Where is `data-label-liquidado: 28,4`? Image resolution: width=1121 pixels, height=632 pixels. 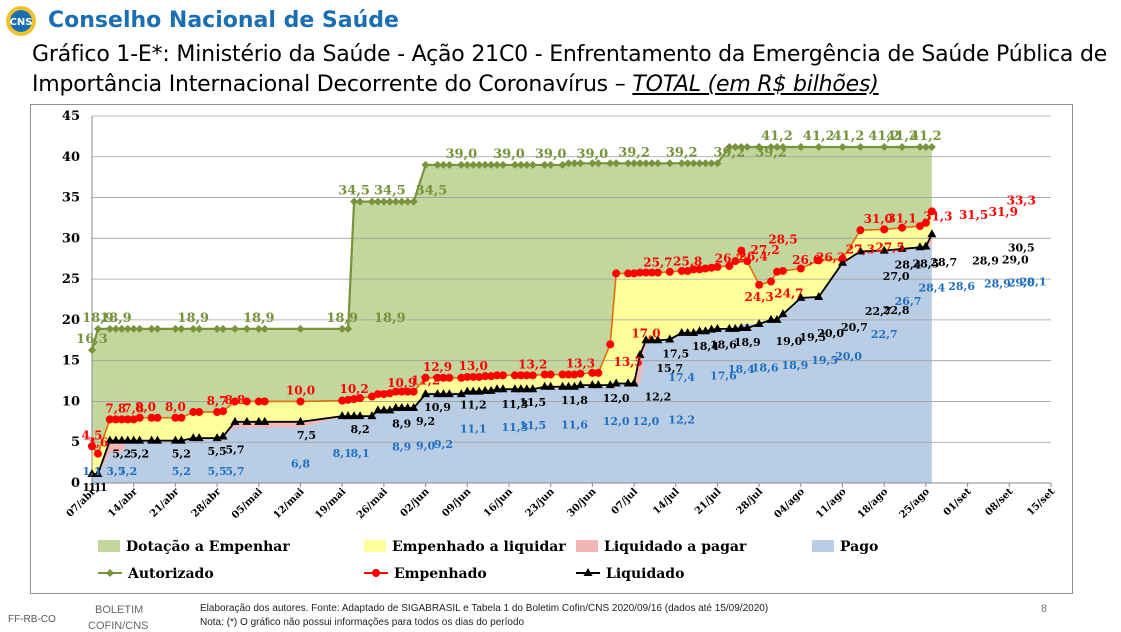 data-label-liquidado: 28,4 is located at coordinates (908, 264).